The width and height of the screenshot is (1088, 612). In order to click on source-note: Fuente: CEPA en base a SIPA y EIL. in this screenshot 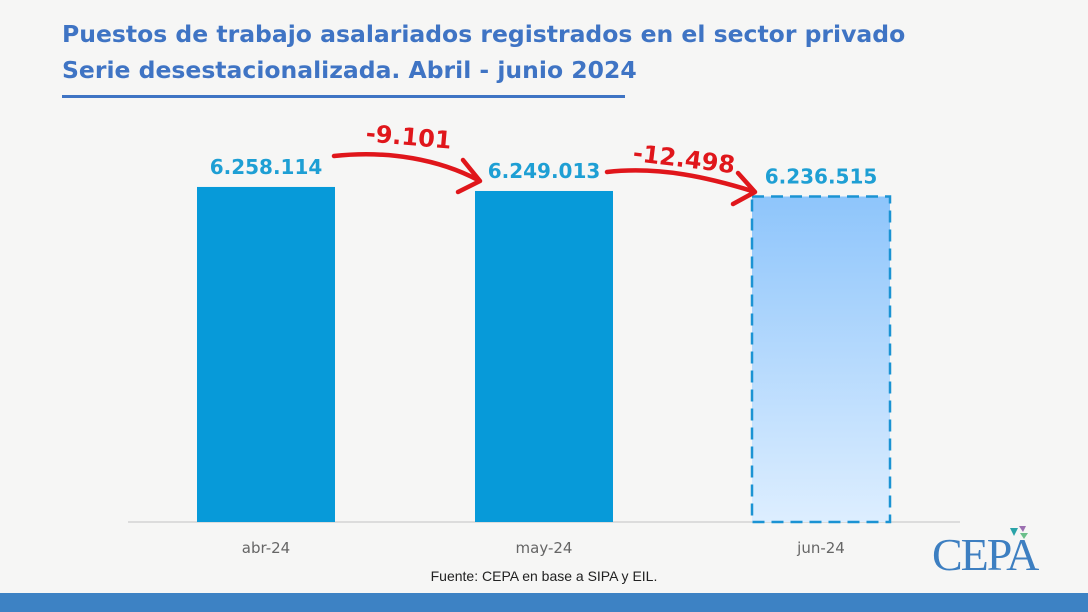, I will do `click(544, 576)`.